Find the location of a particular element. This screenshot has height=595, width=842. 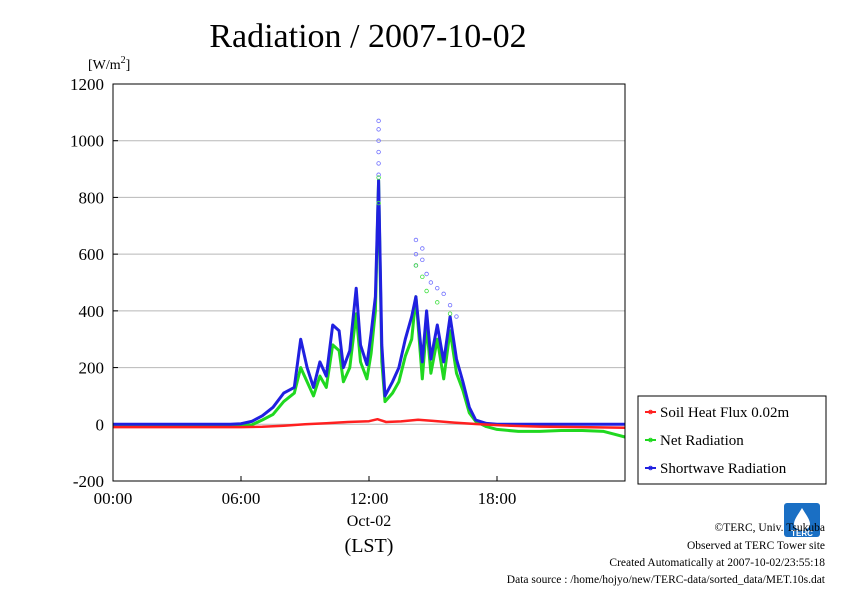

terc-logo: TERC is located at coordinates (802, 520).